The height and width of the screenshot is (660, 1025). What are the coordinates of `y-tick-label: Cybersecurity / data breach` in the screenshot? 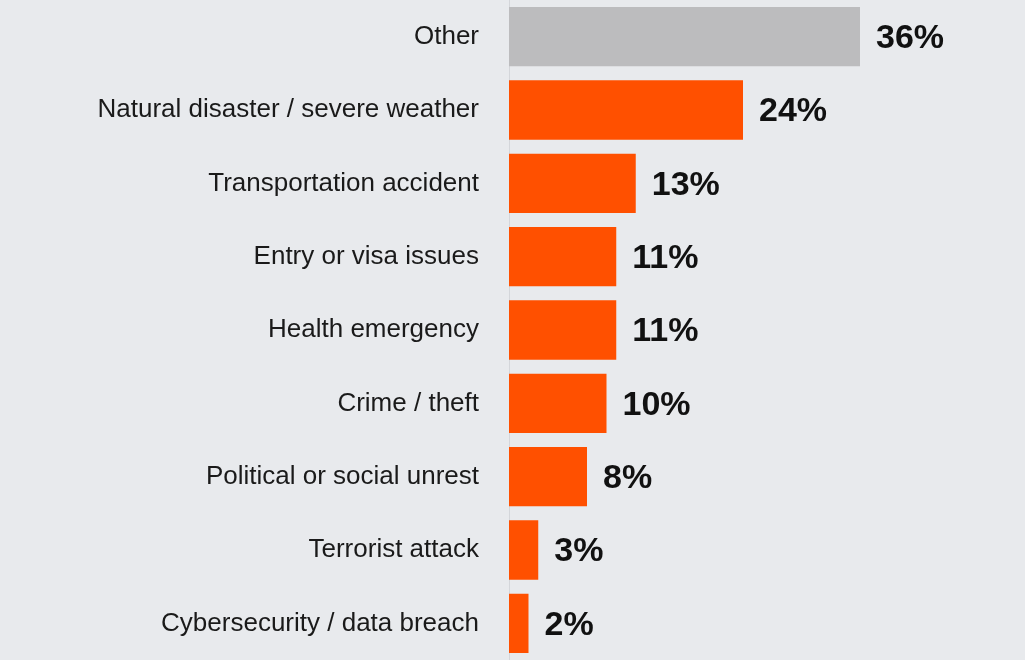 It's located at (320, 621).